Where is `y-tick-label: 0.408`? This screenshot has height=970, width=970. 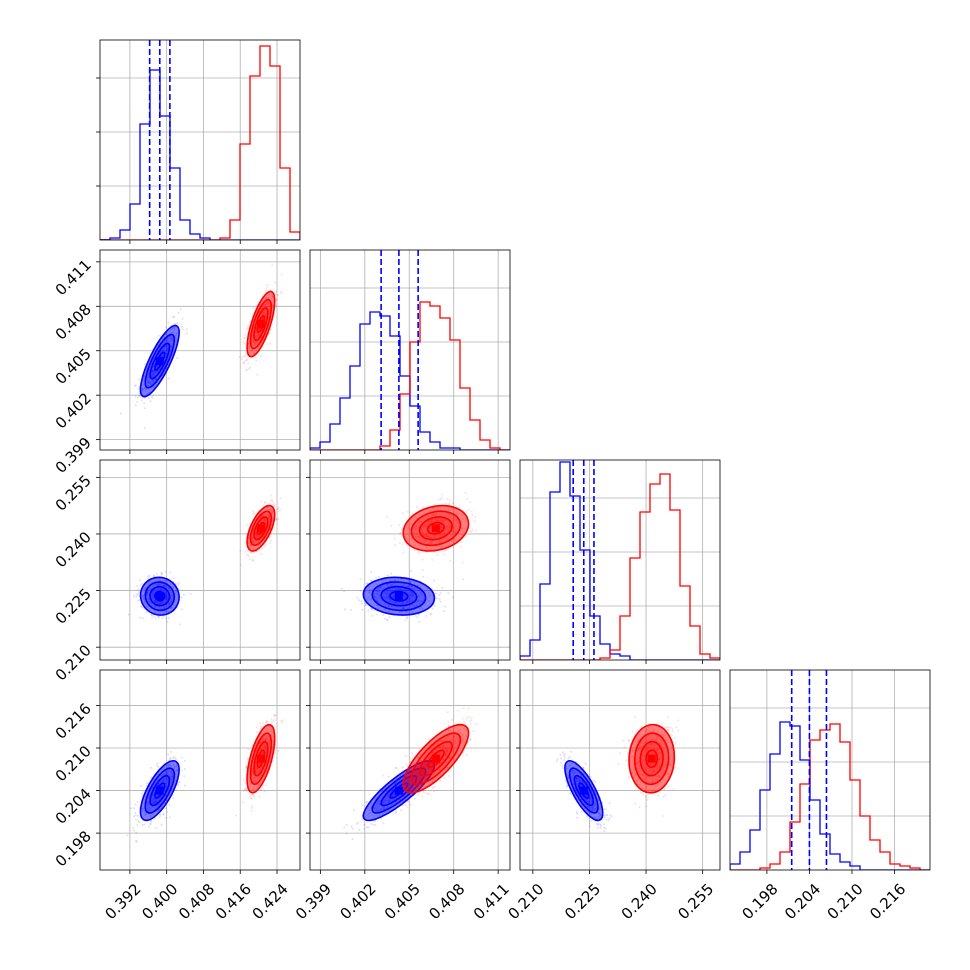
y-tick-label: 0.408 is located at coordinates (73, 321).